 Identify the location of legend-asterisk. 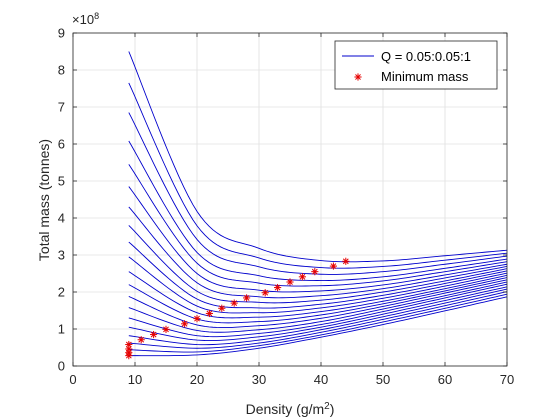
(358, 77).